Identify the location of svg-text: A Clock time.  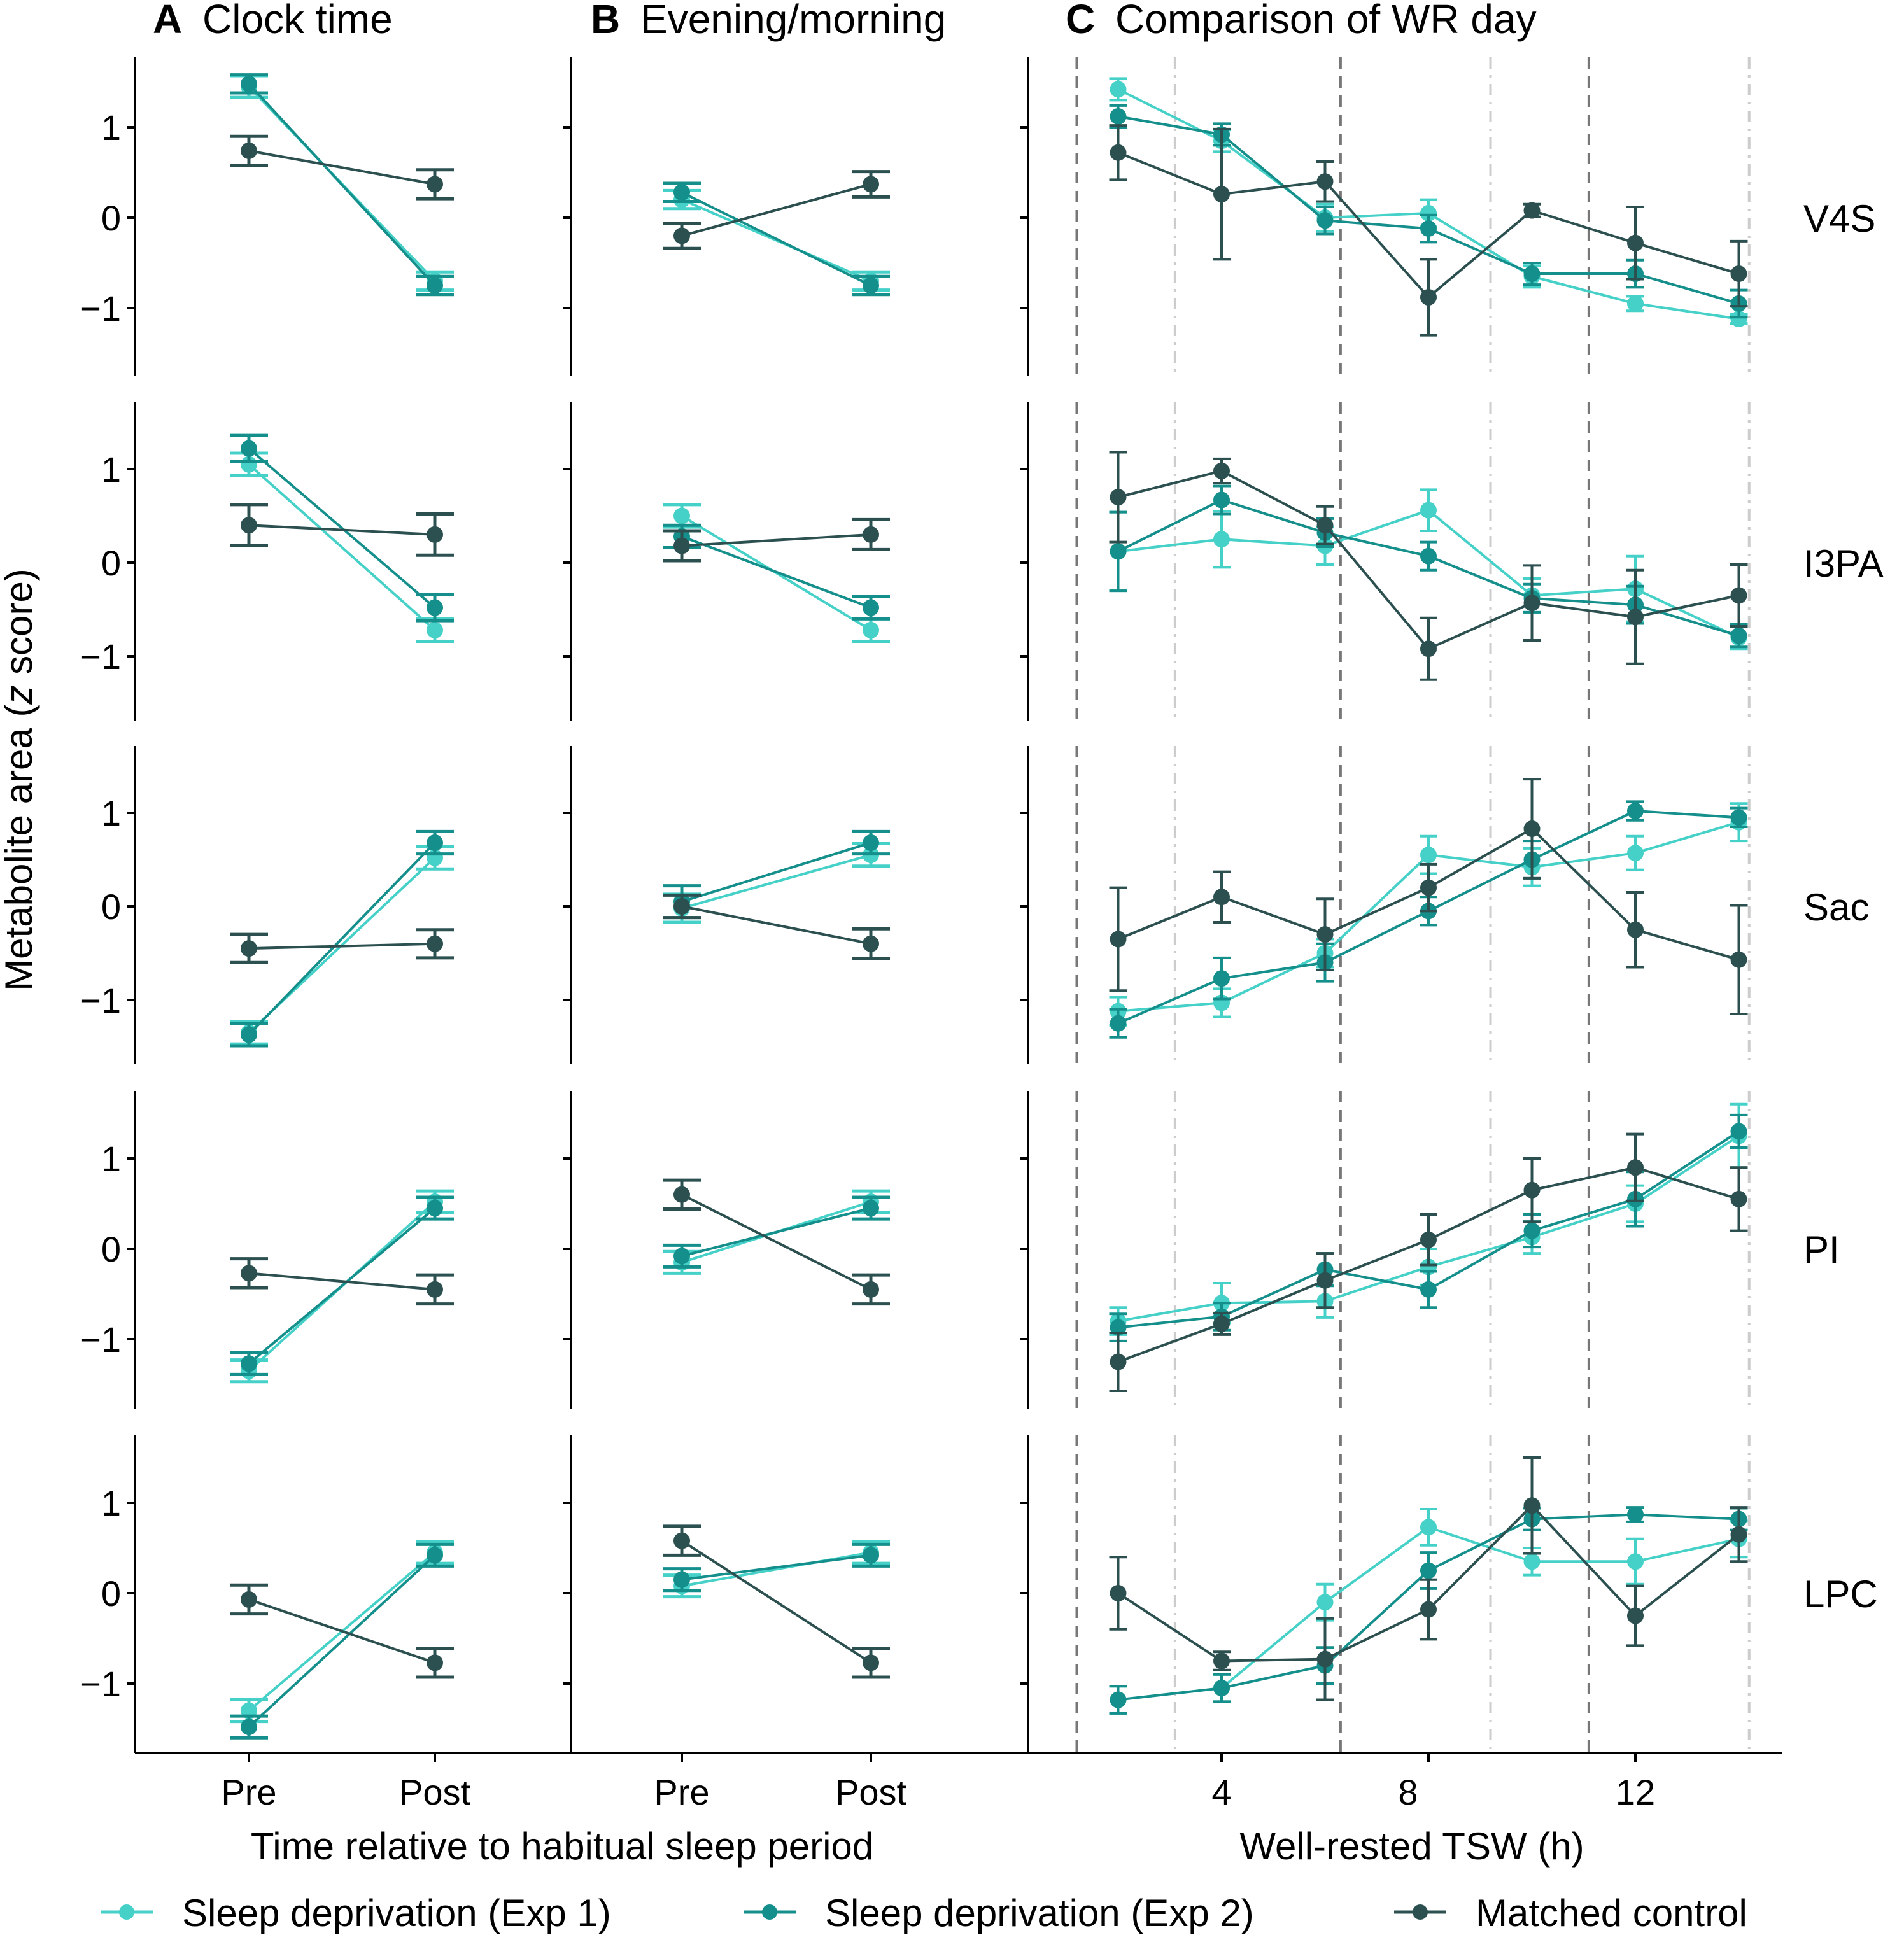
(273, 21).